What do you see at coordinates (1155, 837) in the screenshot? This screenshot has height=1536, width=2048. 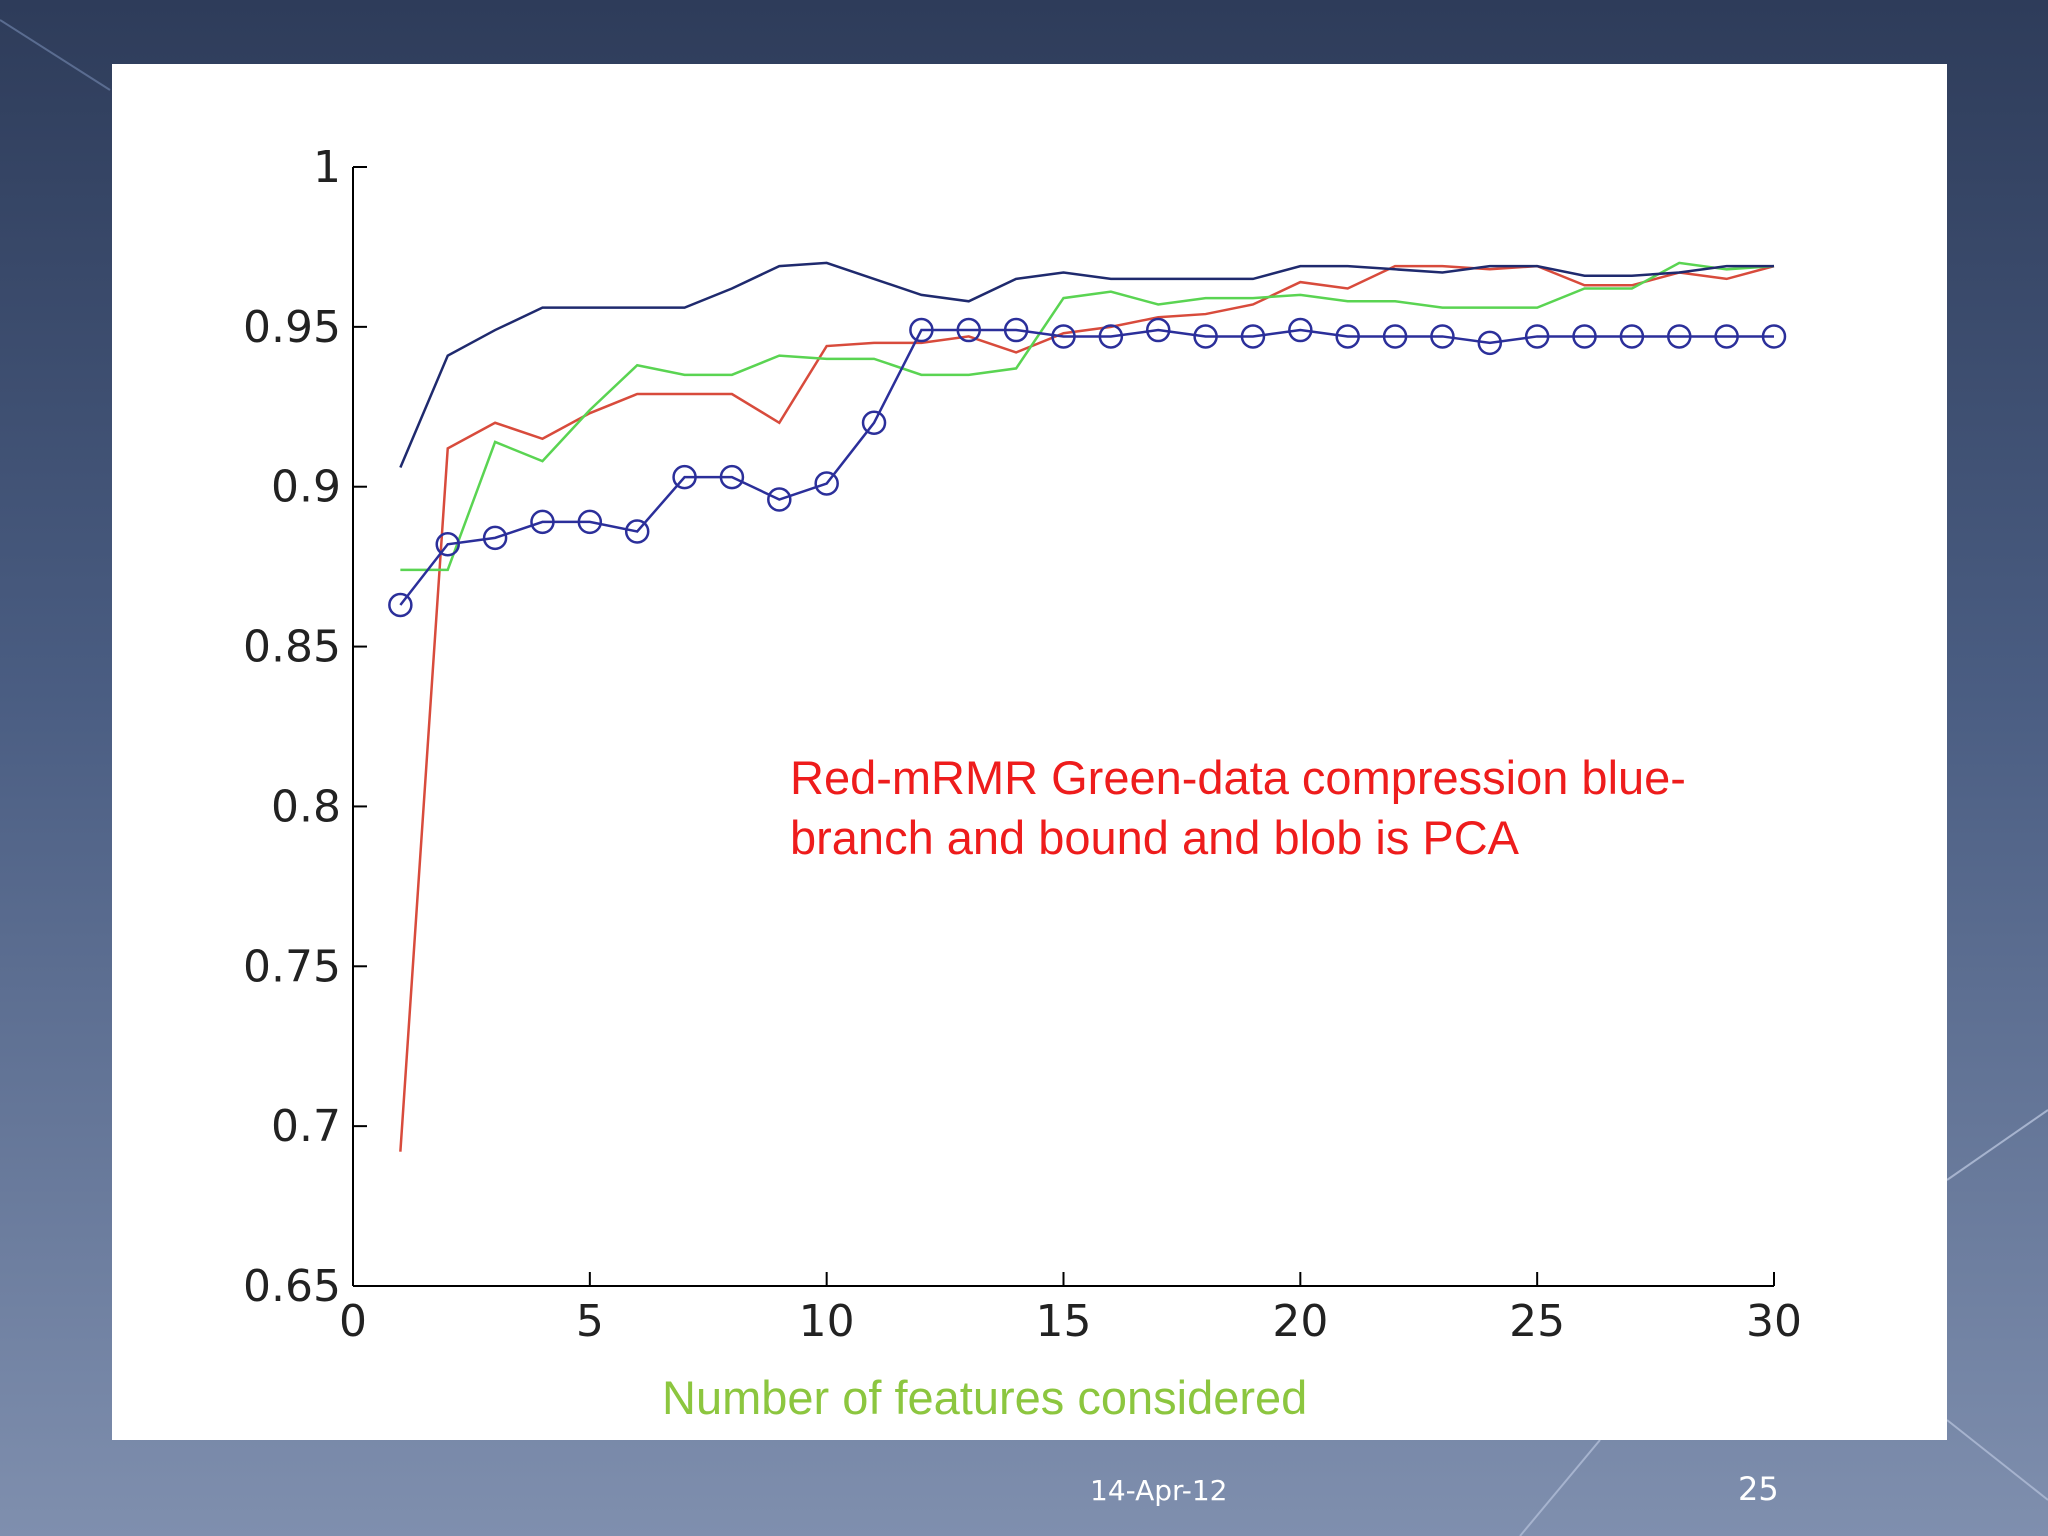 I see `legend-annotation-line2: branch and bound and blob is PCA` at bounding box center [1155, 837].